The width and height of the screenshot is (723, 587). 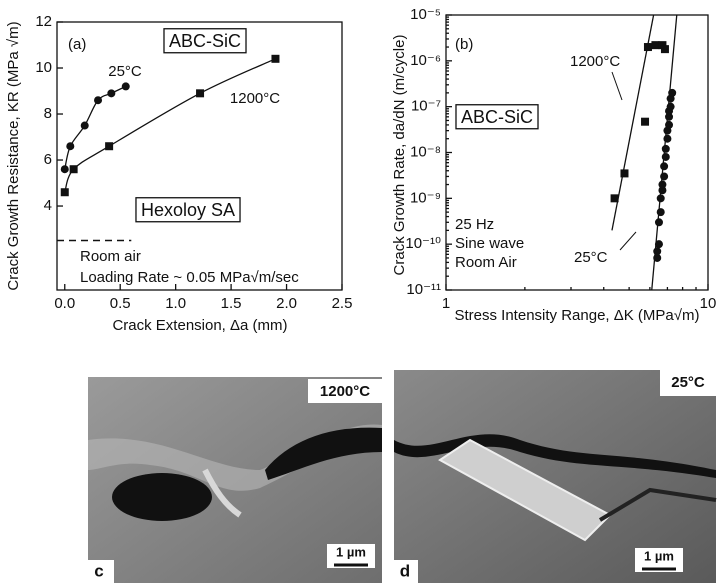 What do you see at coordinates (189, 277) in the screenshot?
I see `annotation: Loading Rate ~ 0.05 MPa√m/sec` at bounding box center [189, 277].